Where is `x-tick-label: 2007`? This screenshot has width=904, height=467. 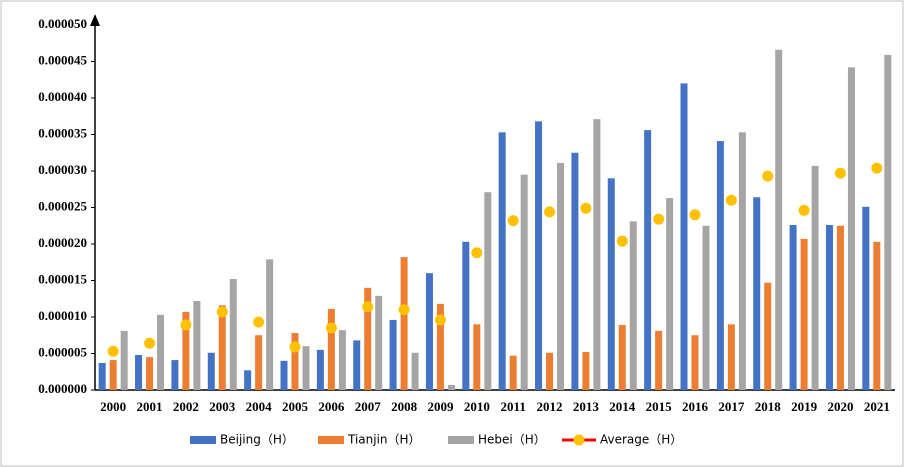 x-tick-label: 2007 is located at coordinates (368, 406).